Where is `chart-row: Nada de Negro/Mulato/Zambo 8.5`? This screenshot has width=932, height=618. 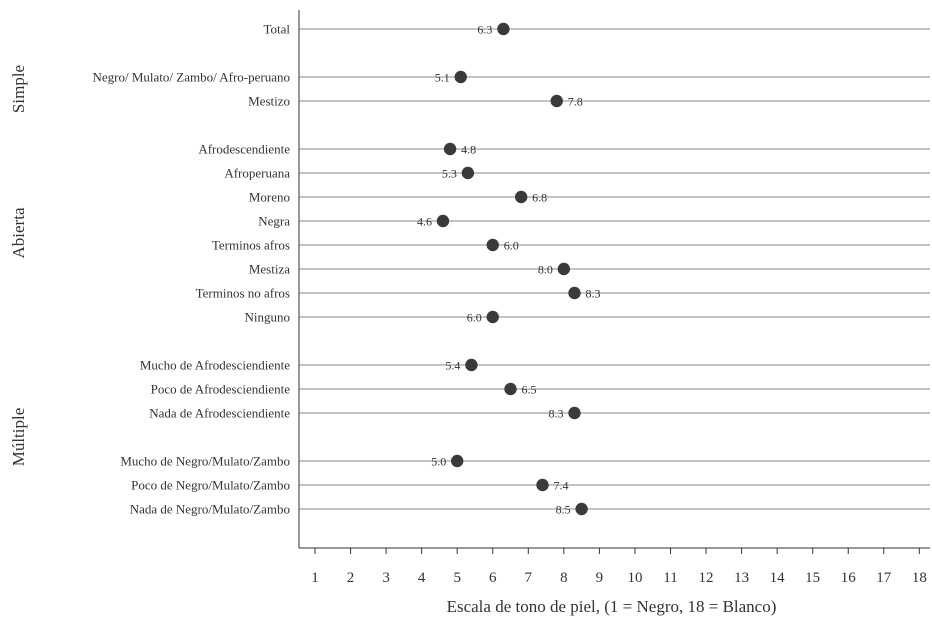 chart-row: Nada de Negro/Mulato/Zambo 8.5 is located at coordinates (530, 509).